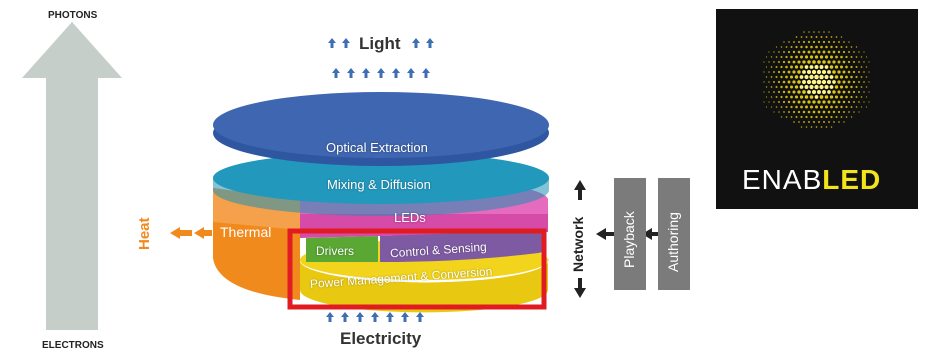  What do you see at coordinates (629, 239) in the screenshot?
I see `playback-label: Playback` at bounding box center [629, 239].